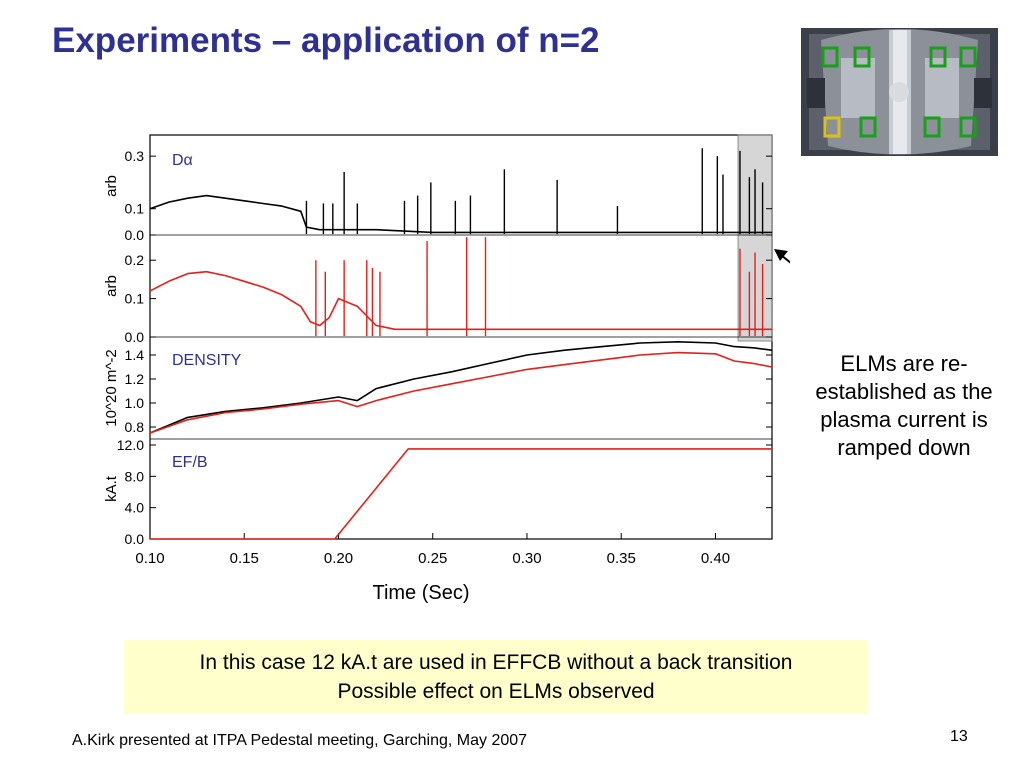 This screenshot has height=768, width=1024. What do you see at coordinates (111, 387) in the screenshot?
I see `y-axis-label: 10^20 m^-2` at bounding box center [111, 387].